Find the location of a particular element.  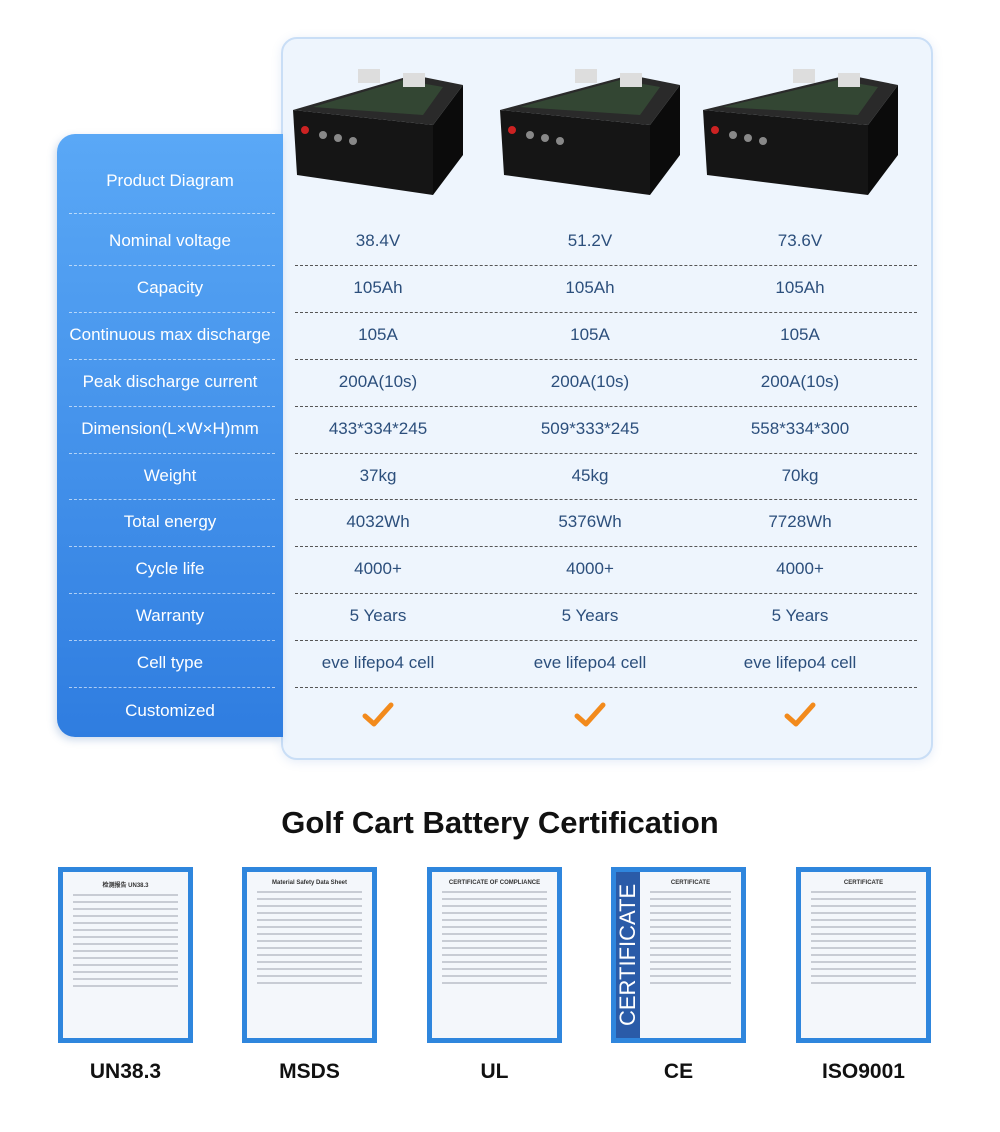

certificate-label: CE is located at coordinates (678, 1071).